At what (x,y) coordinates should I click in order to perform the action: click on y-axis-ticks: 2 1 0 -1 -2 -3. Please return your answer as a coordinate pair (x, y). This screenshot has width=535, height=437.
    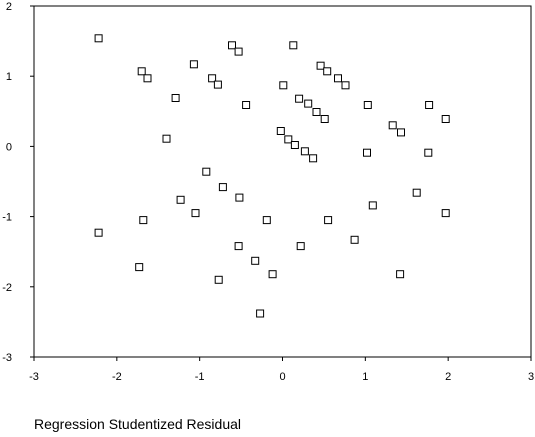
    Looking at the image, I should click on (18, 182).